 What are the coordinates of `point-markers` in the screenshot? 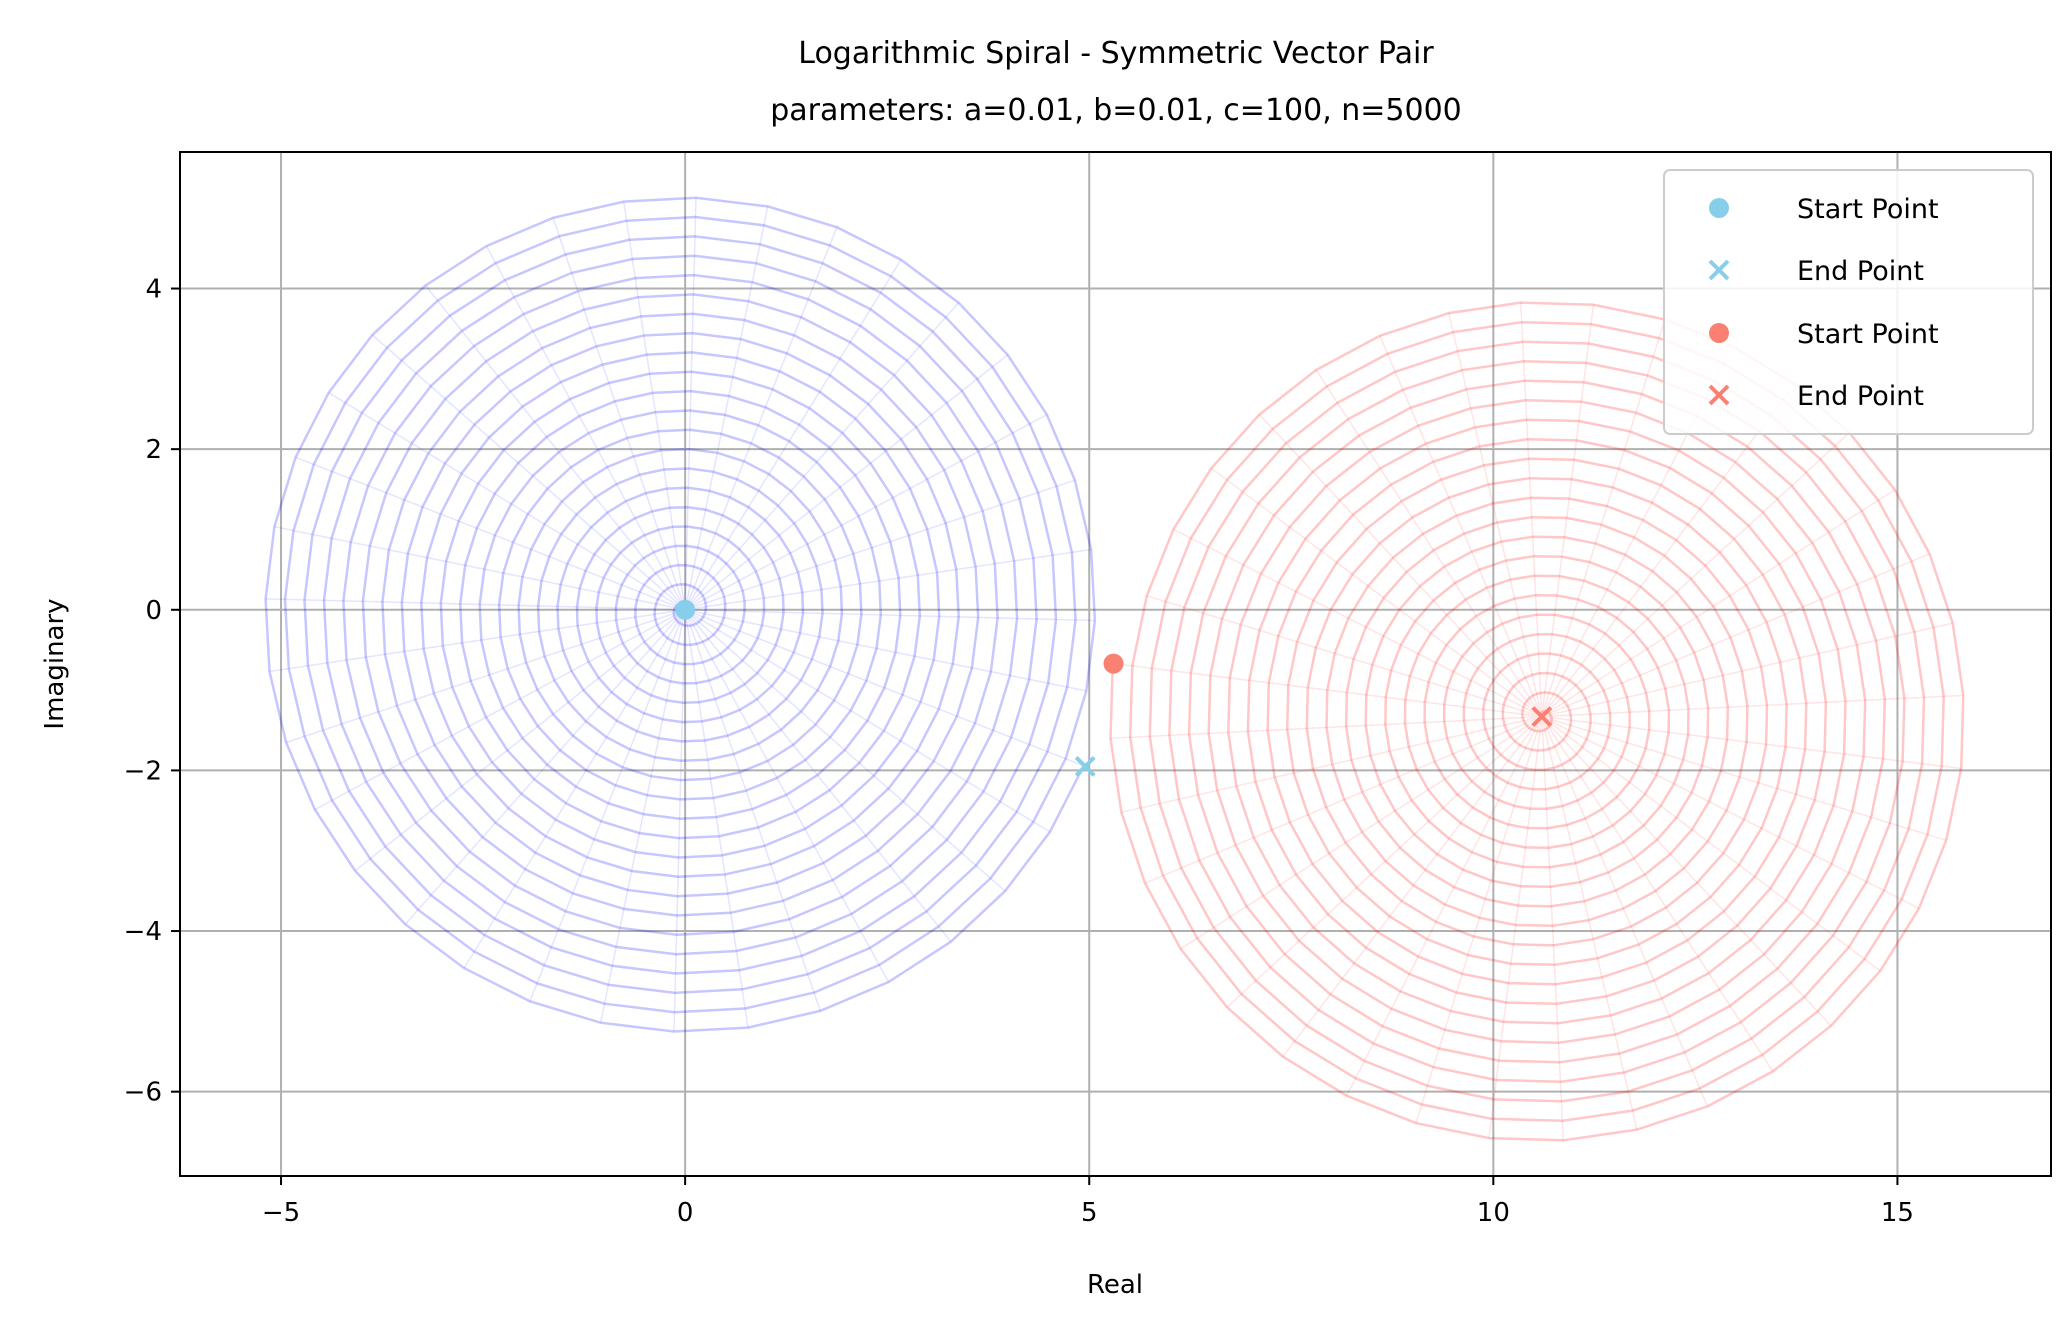 It's located at (1114, 688).